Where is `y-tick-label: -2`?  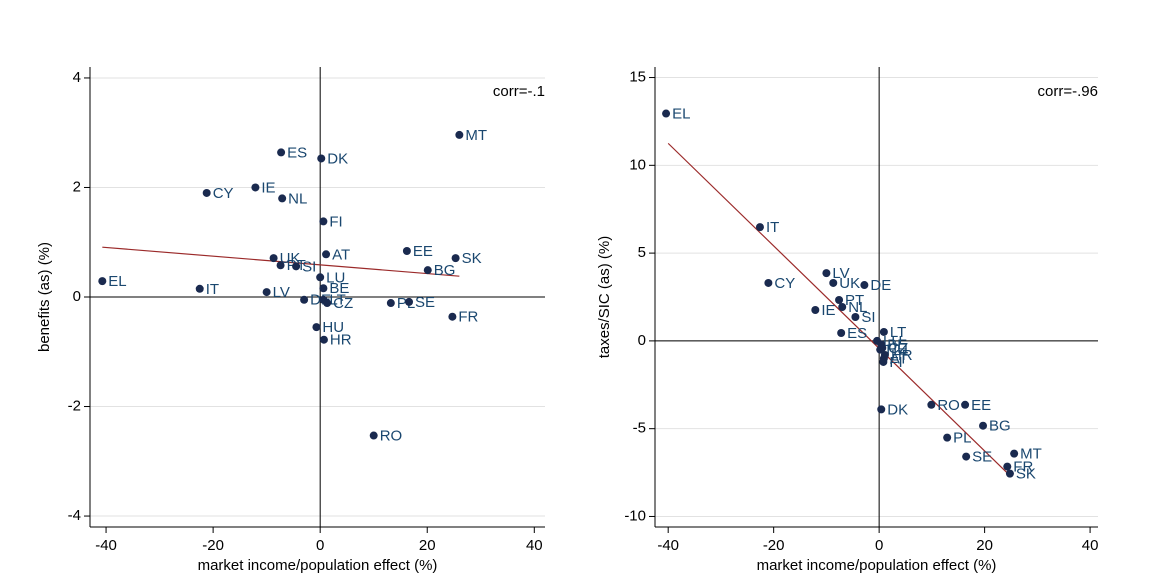 y-tick-label: -2 is located at coordinates (74, 405).